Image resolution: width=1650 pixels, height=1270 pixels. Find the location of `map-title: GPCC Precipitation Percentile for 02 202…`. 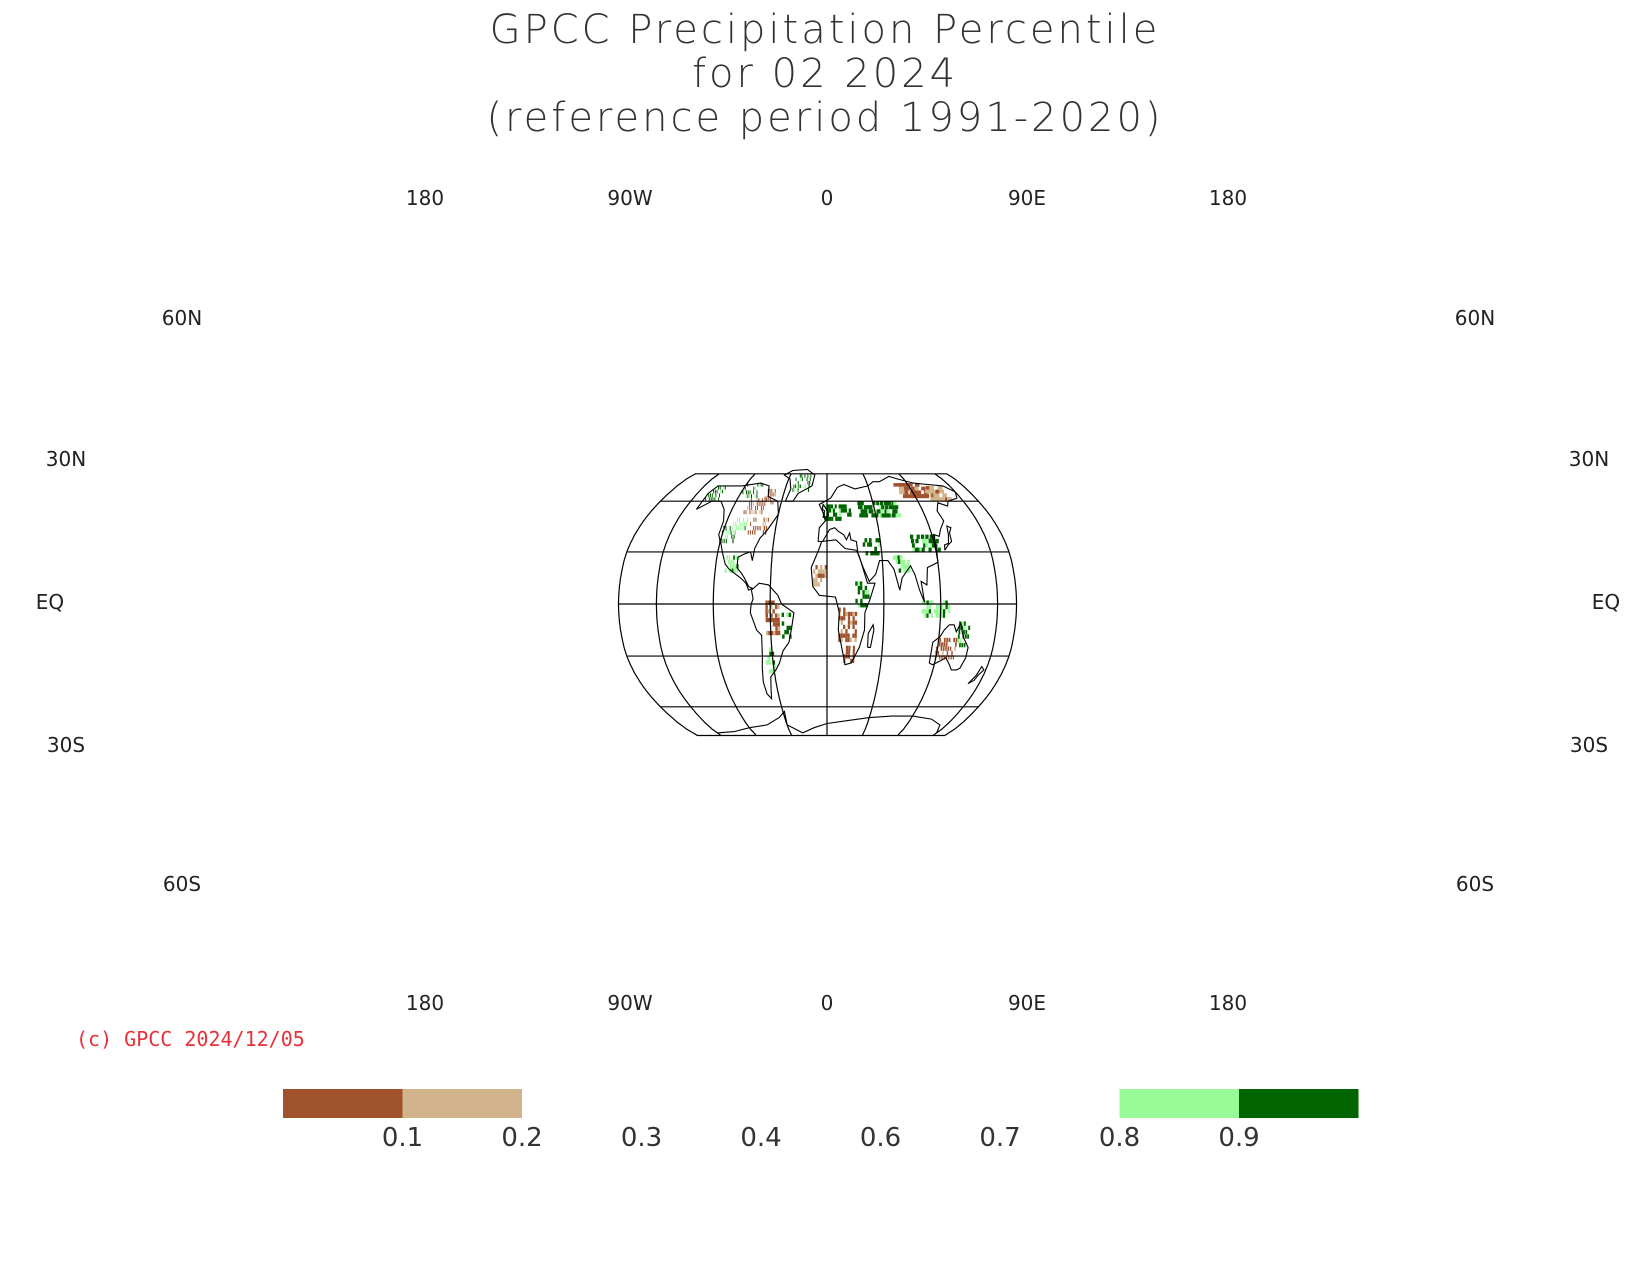

map-title: GPCC Precipitation Percentile for 02 202… is located at coordinates (825, 74).